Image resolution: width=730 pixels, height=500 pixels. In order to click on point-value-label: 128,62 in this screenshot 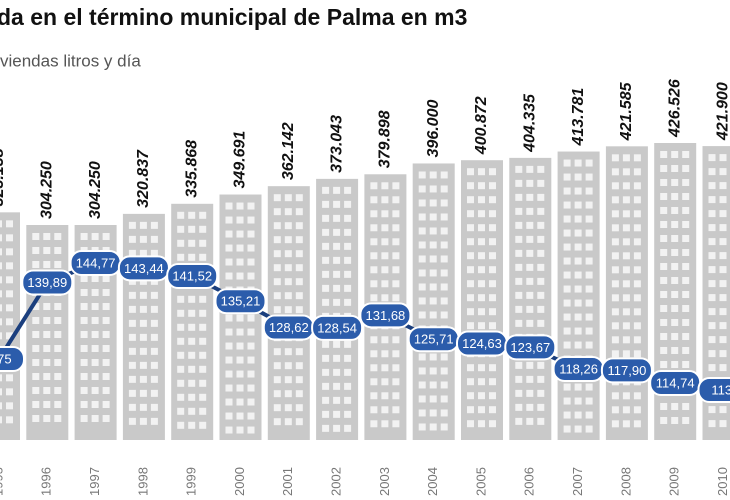, I will do `click(289, 327)`.